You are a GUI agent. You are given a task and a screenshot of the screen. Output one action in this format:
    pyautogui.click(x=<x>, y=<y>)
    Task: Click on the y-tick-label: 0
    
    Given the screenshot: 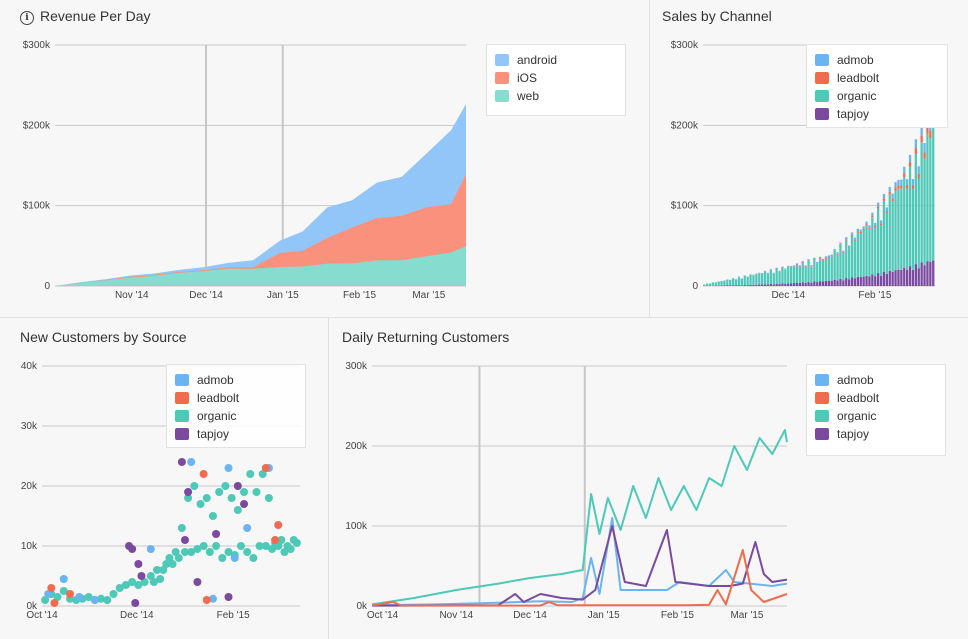 What is the action you would take?
    pyautogui.click(x=47, y=286)
    